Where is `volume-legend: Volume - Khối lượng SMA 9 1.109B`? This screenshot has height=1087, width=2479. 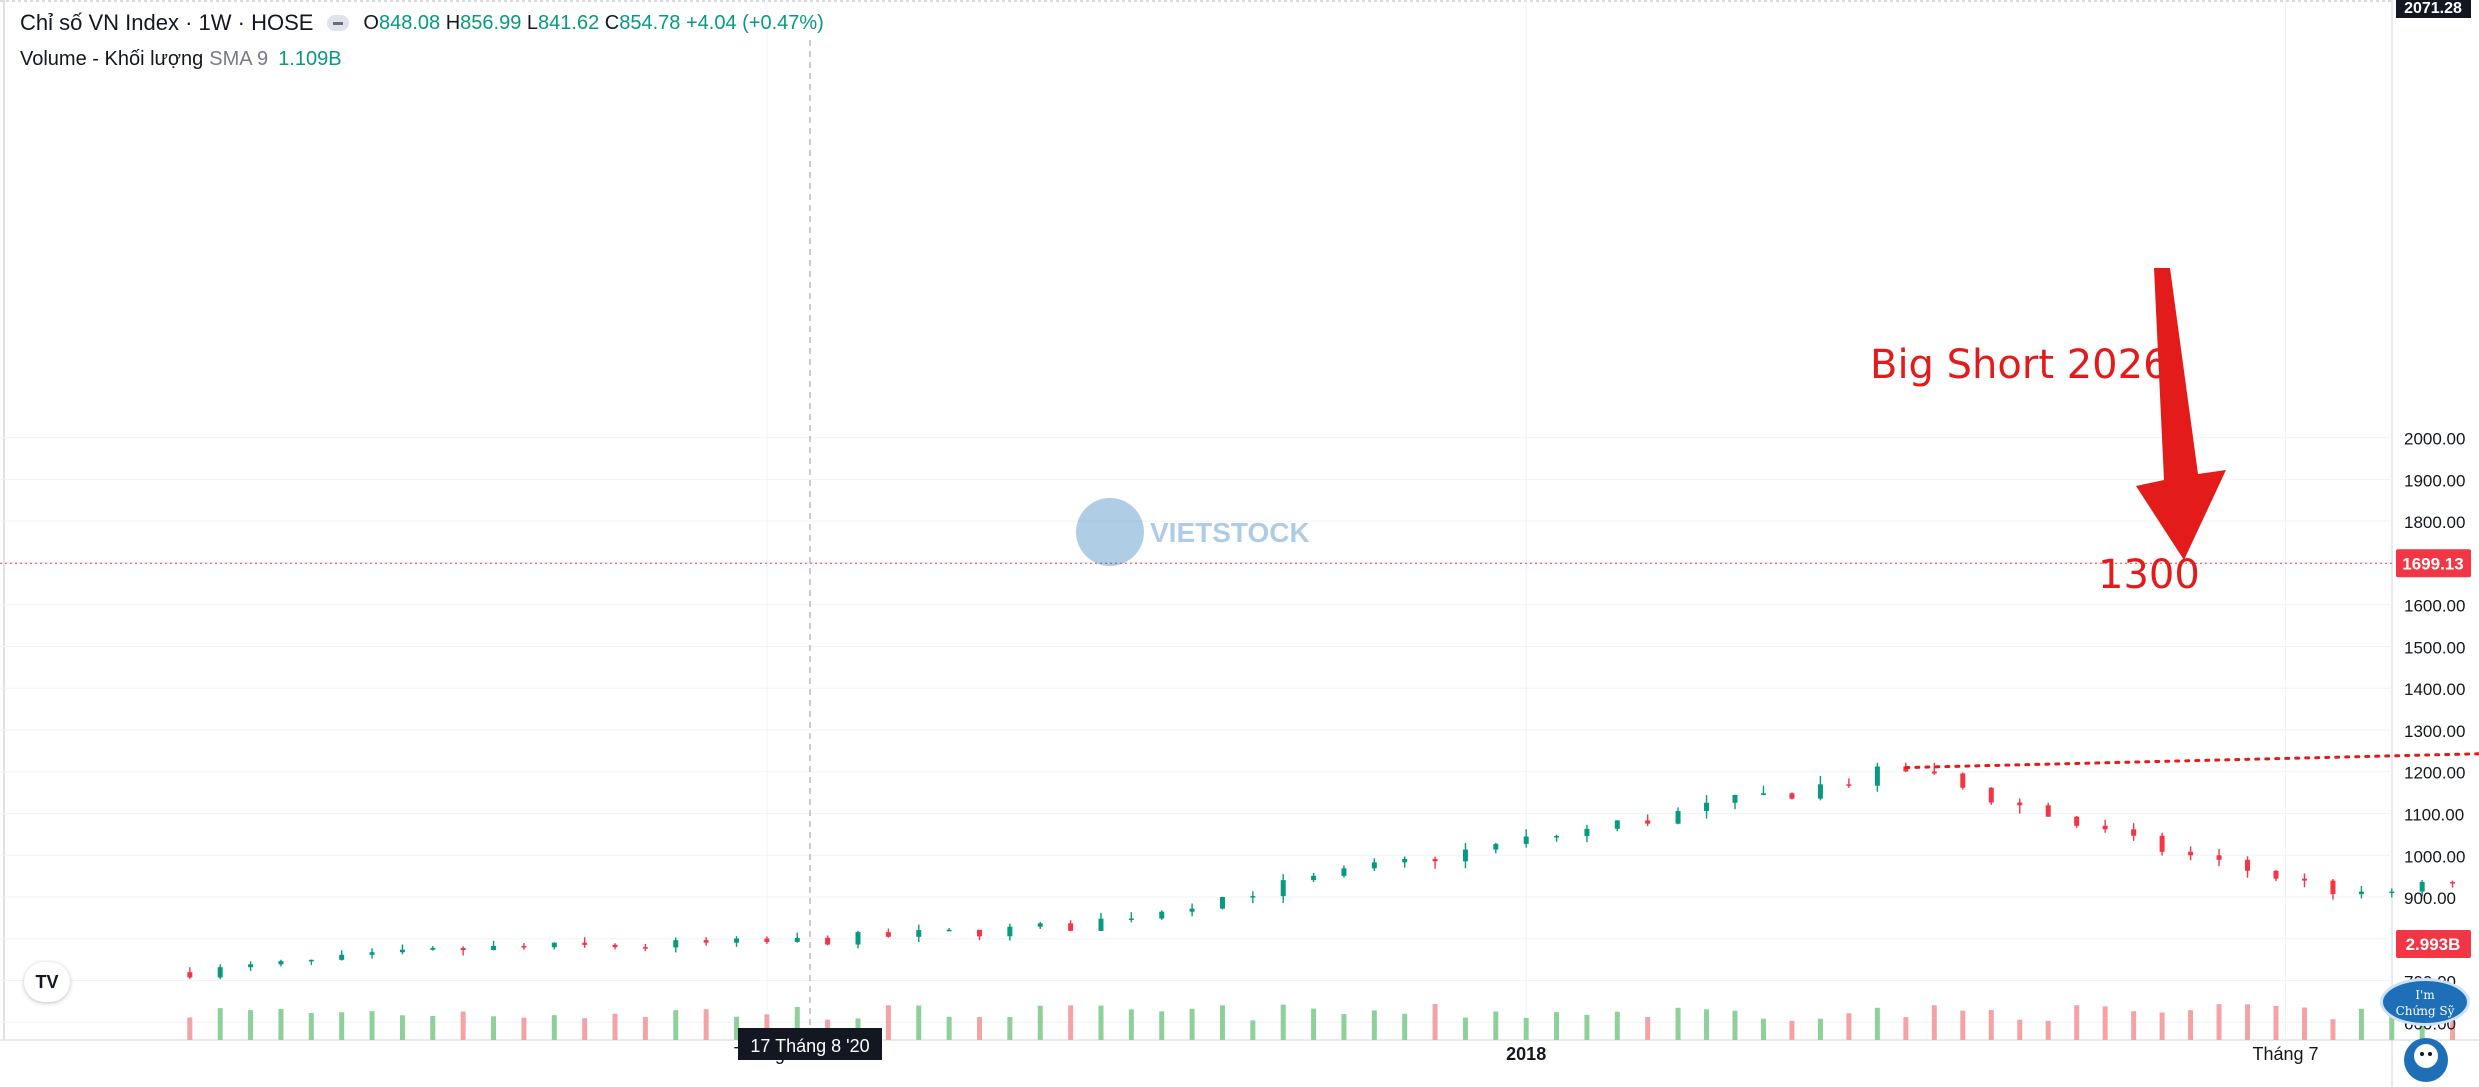 volume-legend: Volume - Khối lượng SMA 9 1.109B is located at coordinates (181, 59).